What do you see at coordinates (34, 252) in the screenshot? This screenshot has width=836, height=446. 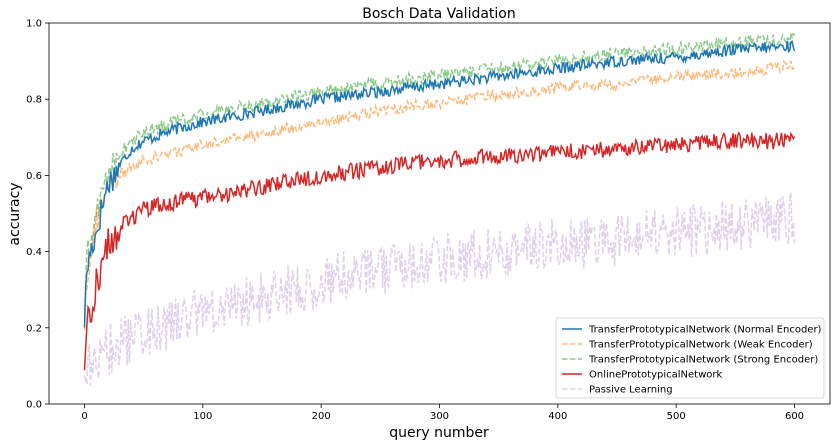 I see `y-tick-label: 0.4` at bounding box center [34, 252].